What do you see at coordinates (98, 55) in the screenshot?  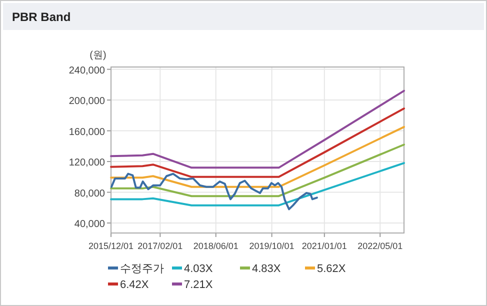 I see `y-axis-title: (원)` at bounding box center [98, 55].